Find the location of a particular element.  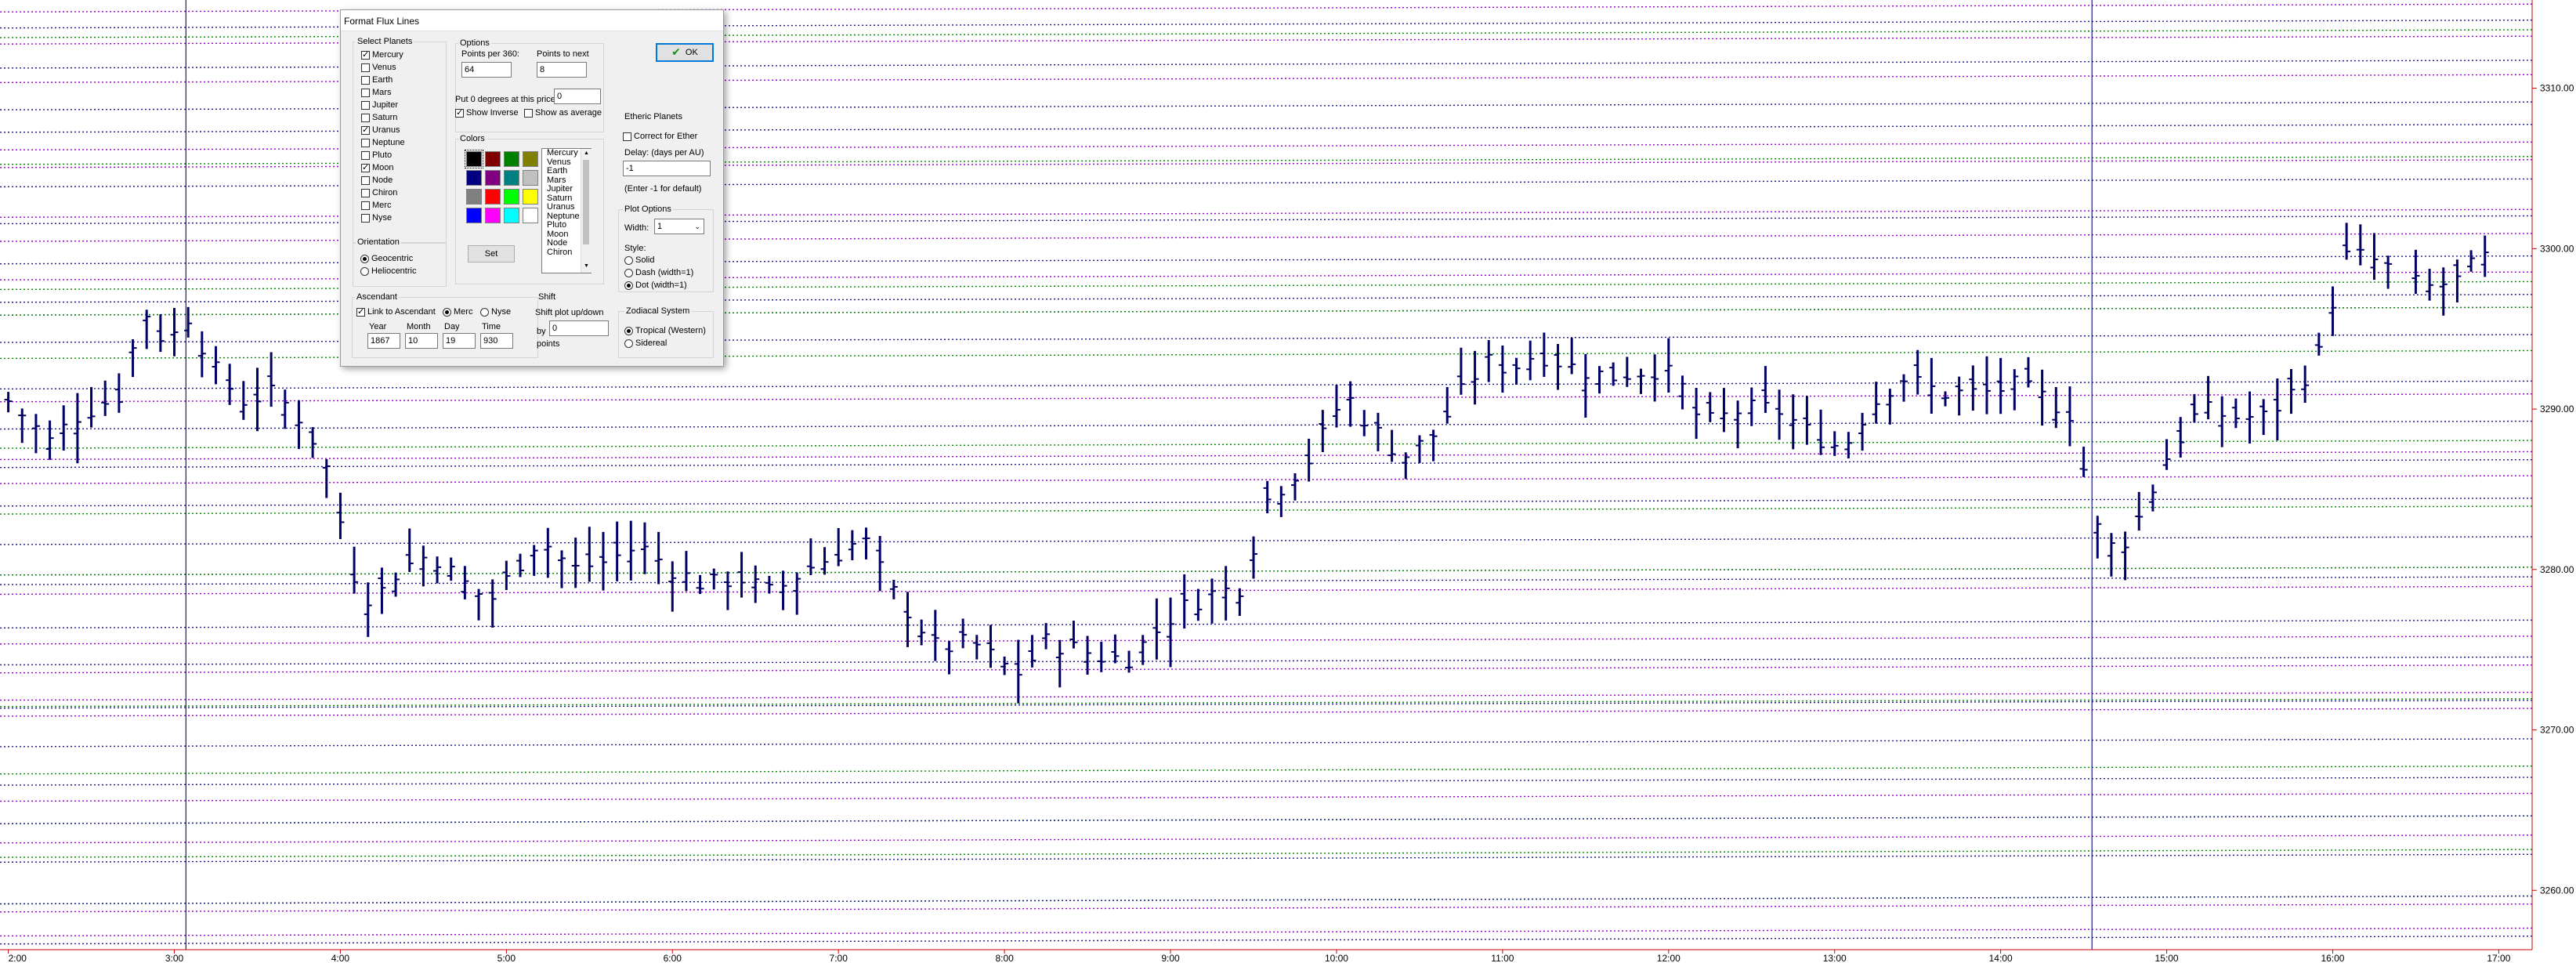

nyse-radio-dot is located at coordinates (485, 312).